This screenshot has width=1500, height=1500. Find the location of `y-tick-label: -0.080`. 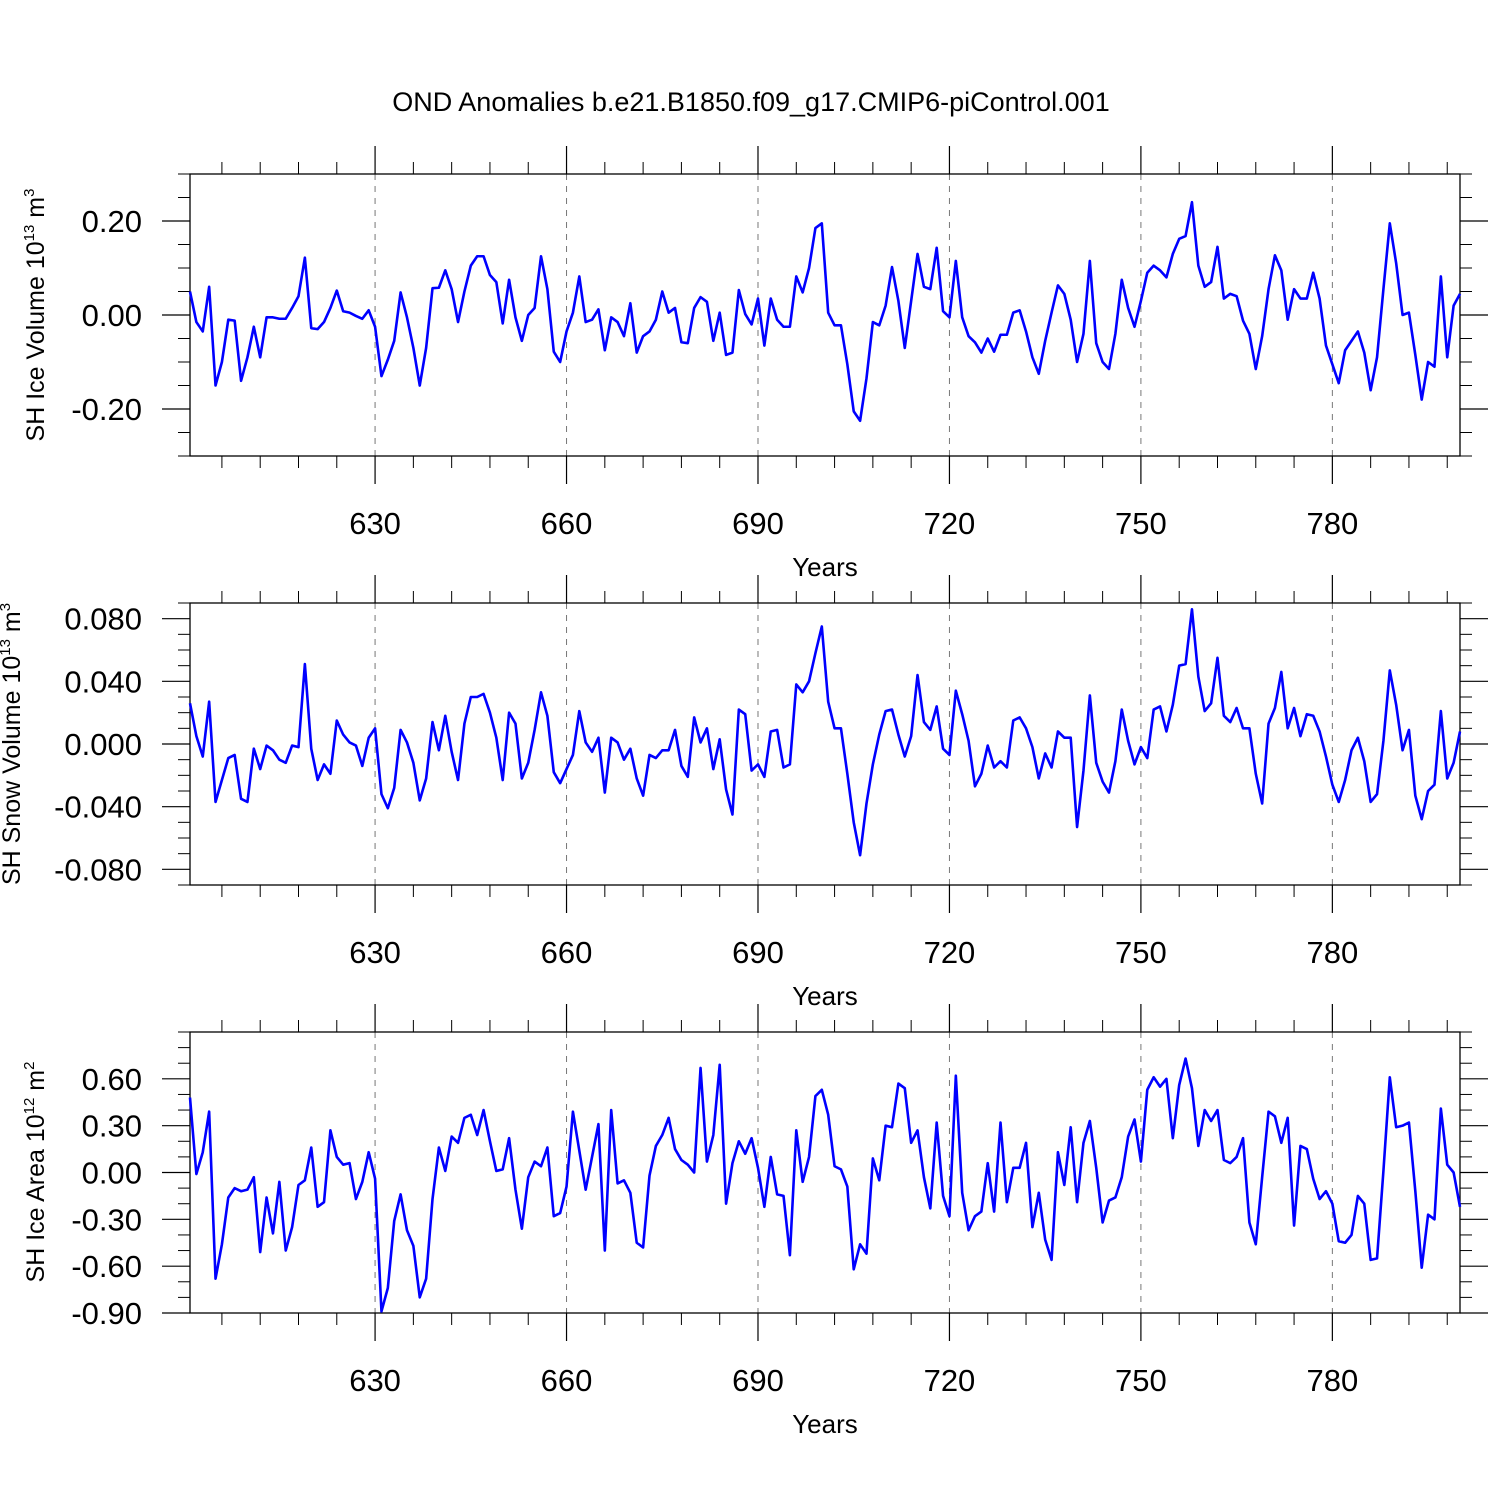

y-tick-label: -0.080 is located at coordinates (98, 869).